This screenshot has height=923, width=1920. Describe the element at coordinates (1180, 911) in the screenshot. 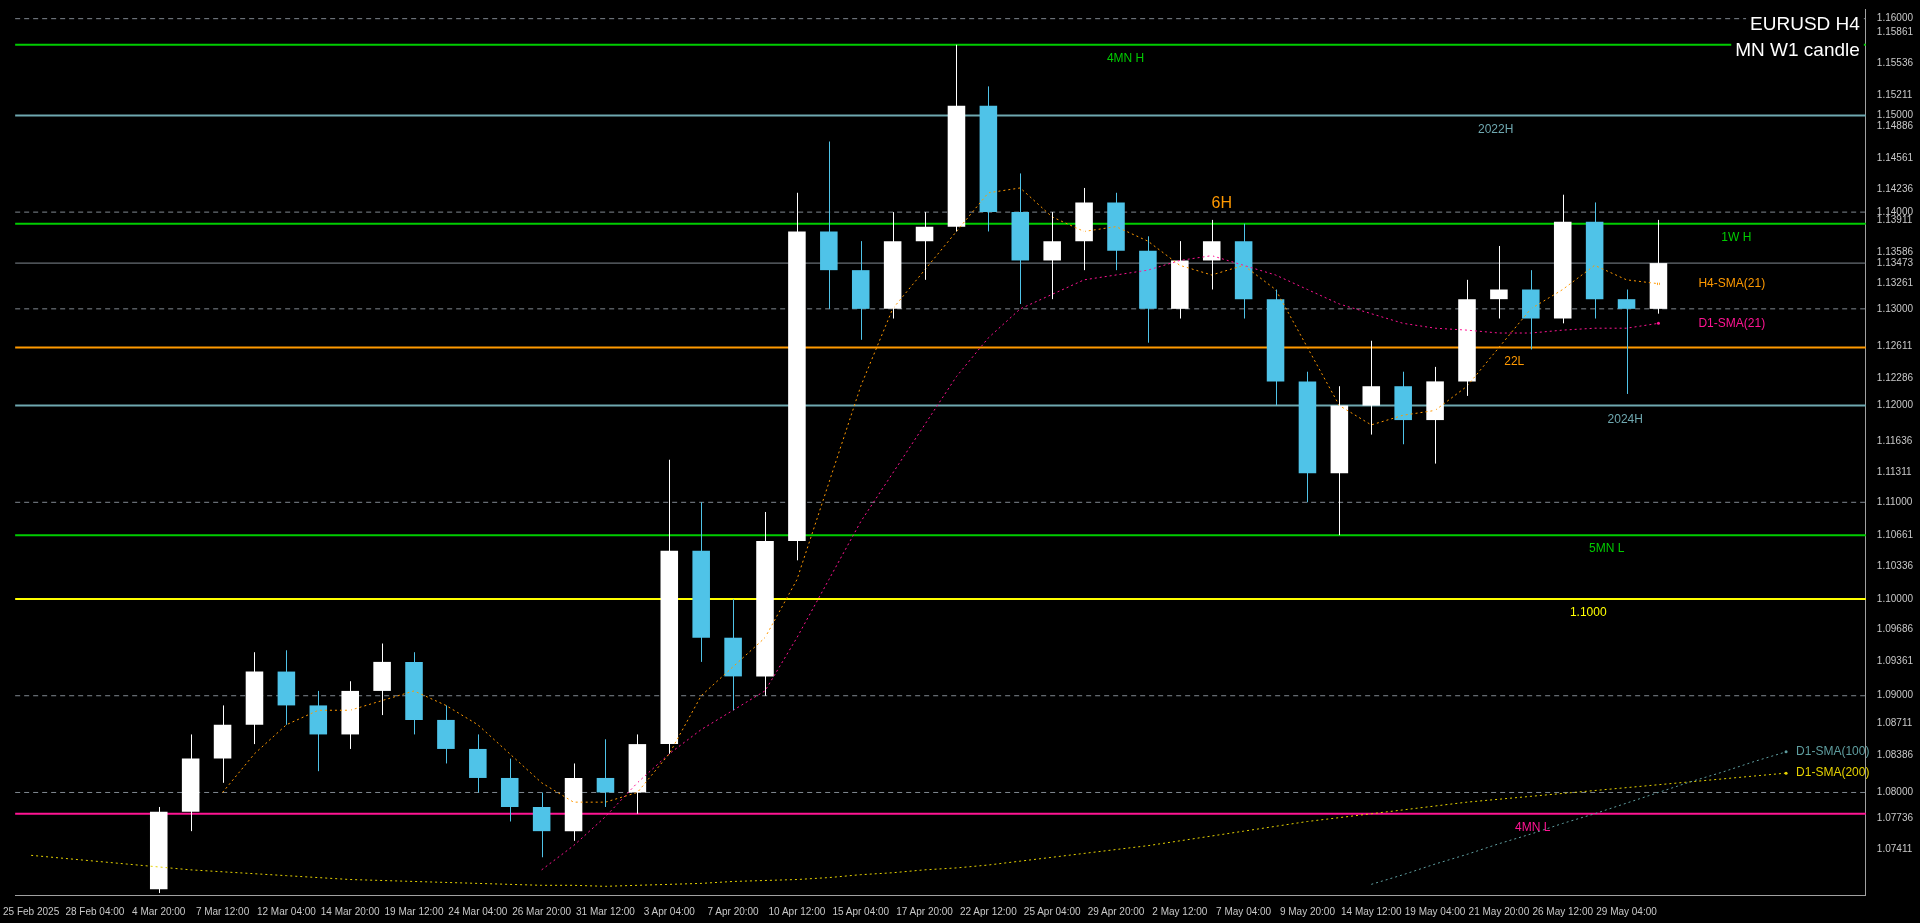

I see `x-tick-label: 2 May 12:00` at that location.